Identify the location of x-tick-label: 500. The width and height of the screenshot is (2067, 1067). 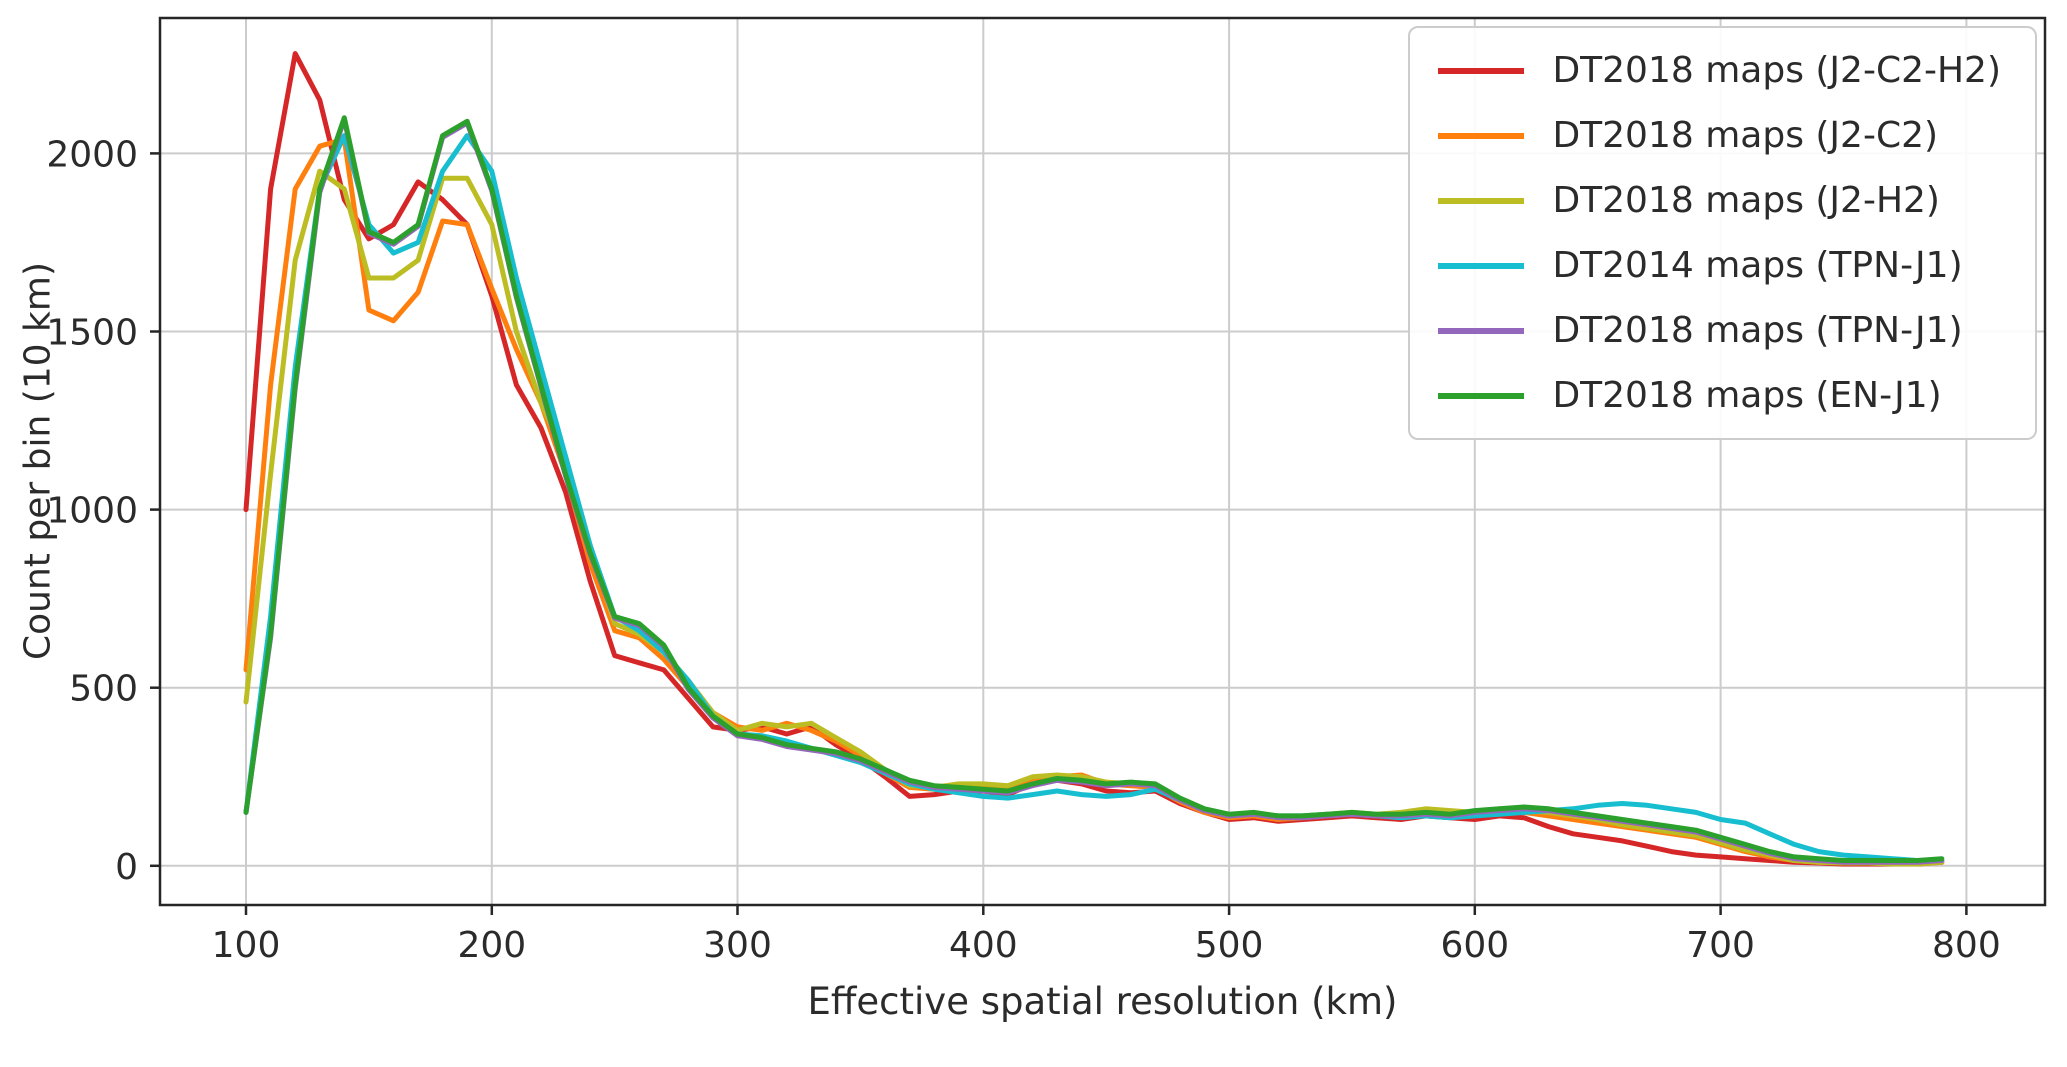
(1229, 945).